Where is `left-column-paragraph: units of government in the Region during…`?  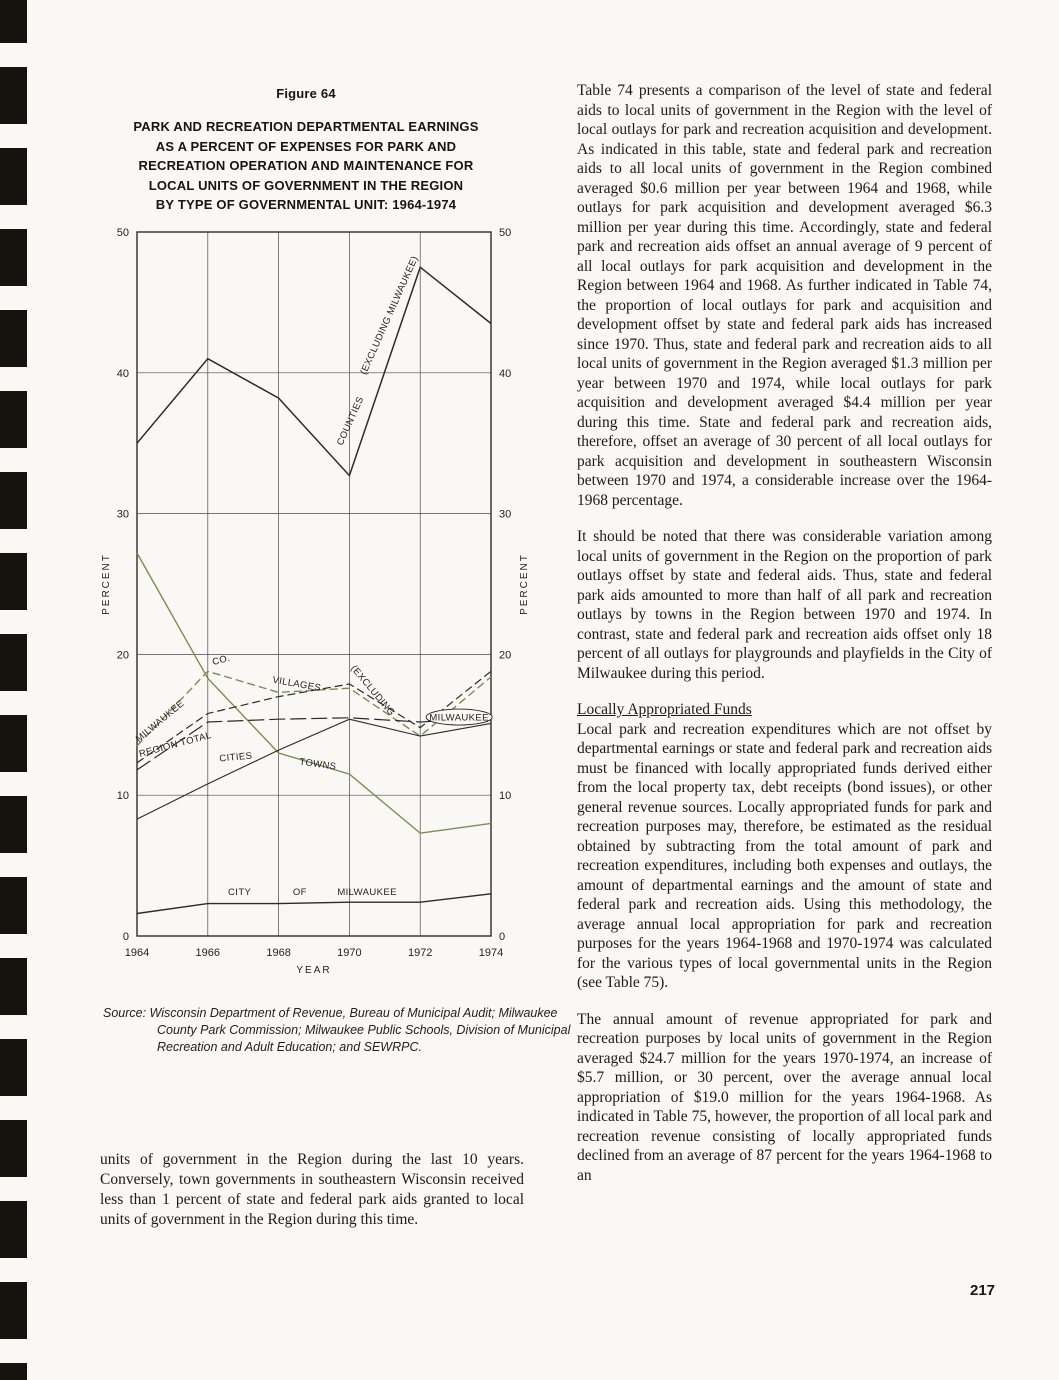 left-column-paragraph: units of government in the Region during… is located at coordinates (312, 1189).